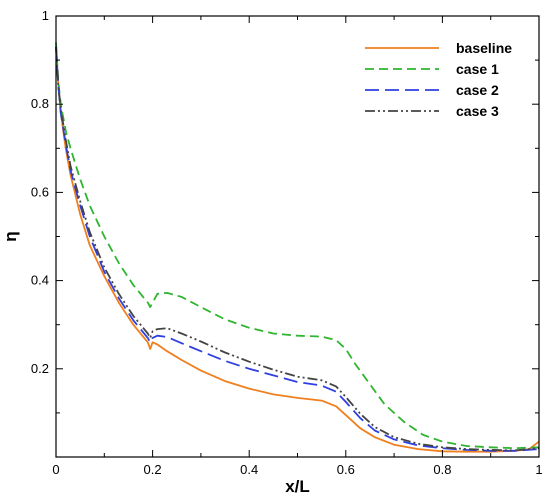  I want to click on y-tick-label: 0.6, so click(40, 191).